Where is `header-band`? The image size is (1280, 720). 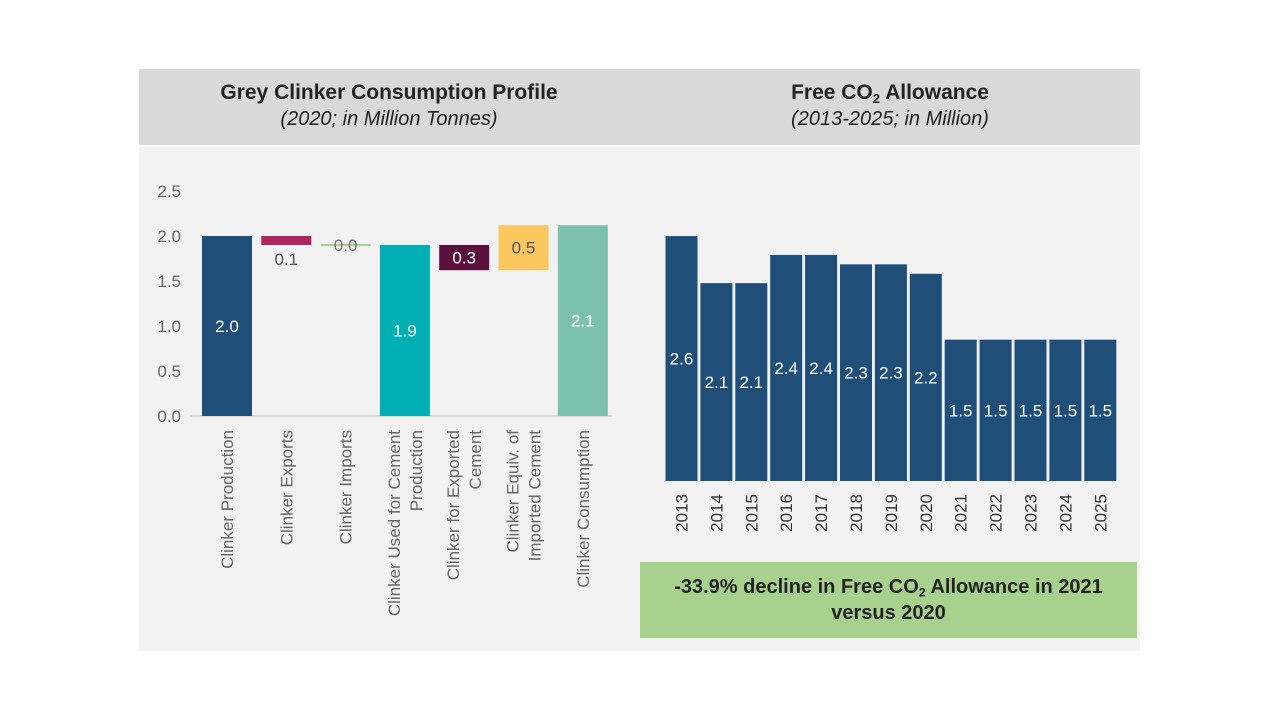 header-band is located at coordinates (639, 107).